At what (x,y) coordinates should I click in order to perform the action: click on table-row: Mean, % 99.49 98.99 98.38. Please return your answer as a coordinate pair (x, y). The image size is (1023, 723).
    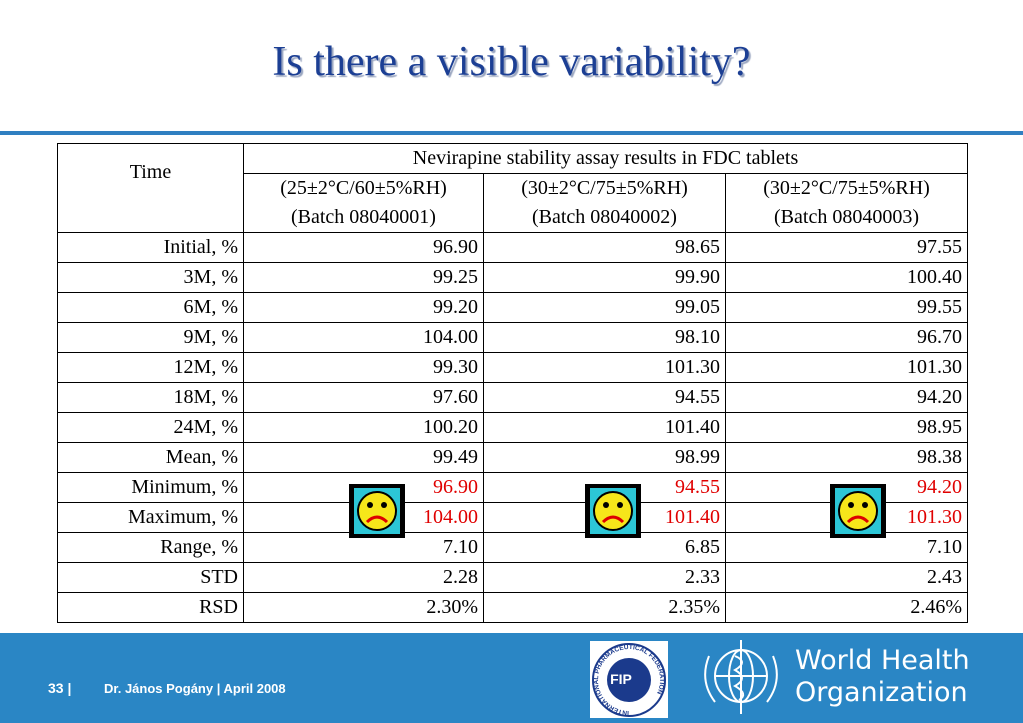
    Looking at the image, I should click on (513, 457).